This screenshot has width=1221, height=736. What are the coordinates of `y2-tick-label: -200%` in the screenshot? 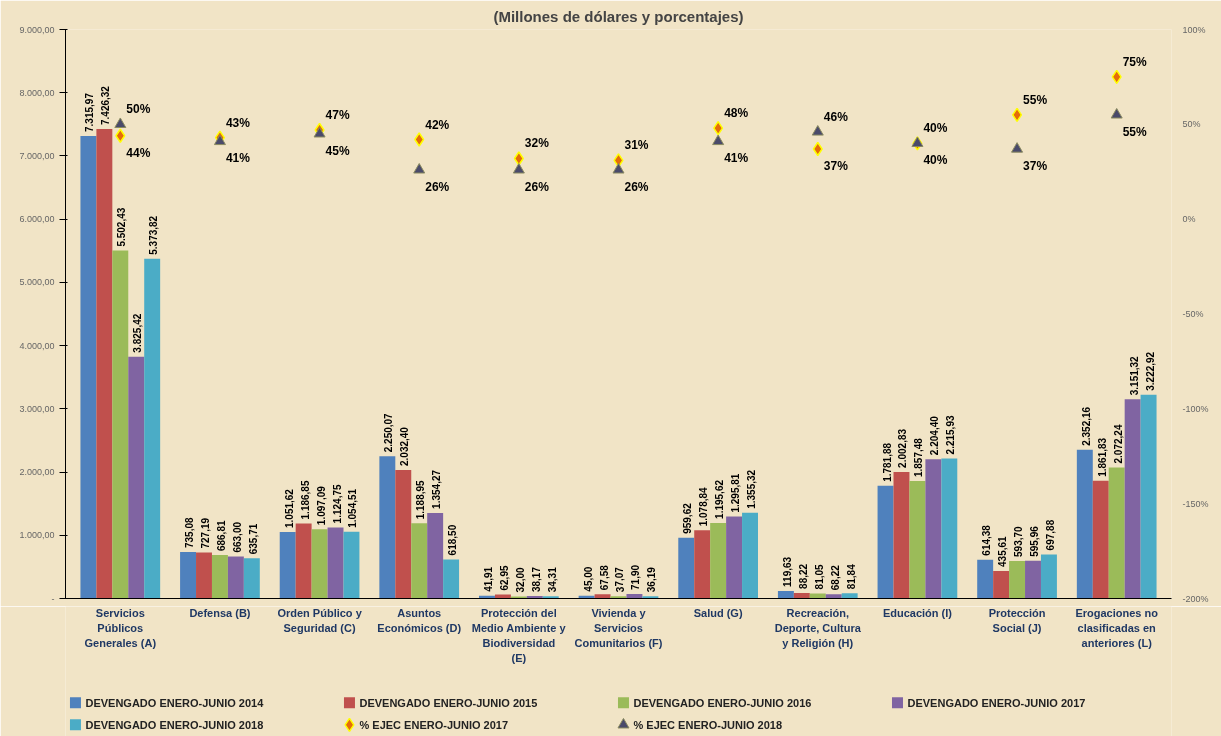 It's located at (1195, 598).